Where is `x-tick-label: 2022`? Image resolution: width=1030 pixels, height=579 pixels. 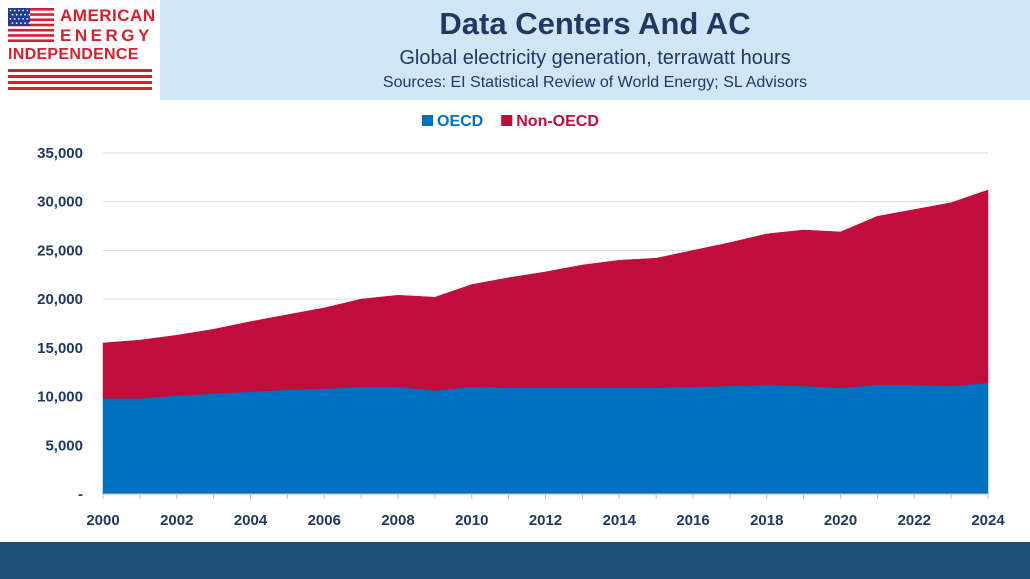 x-tick-label: 2022 is located at coordinates (914, 520).